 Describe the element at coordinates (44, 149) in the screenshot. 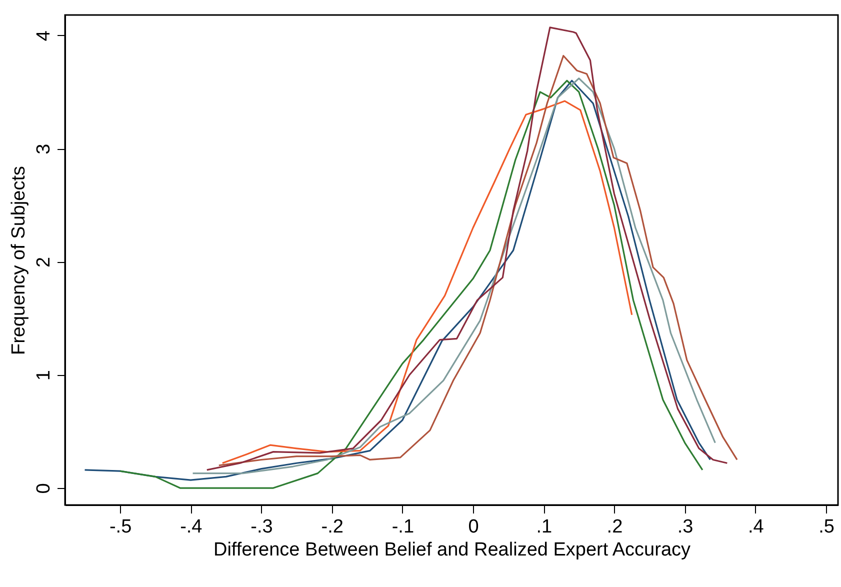

I see `y-tick-label: 3` at that location.